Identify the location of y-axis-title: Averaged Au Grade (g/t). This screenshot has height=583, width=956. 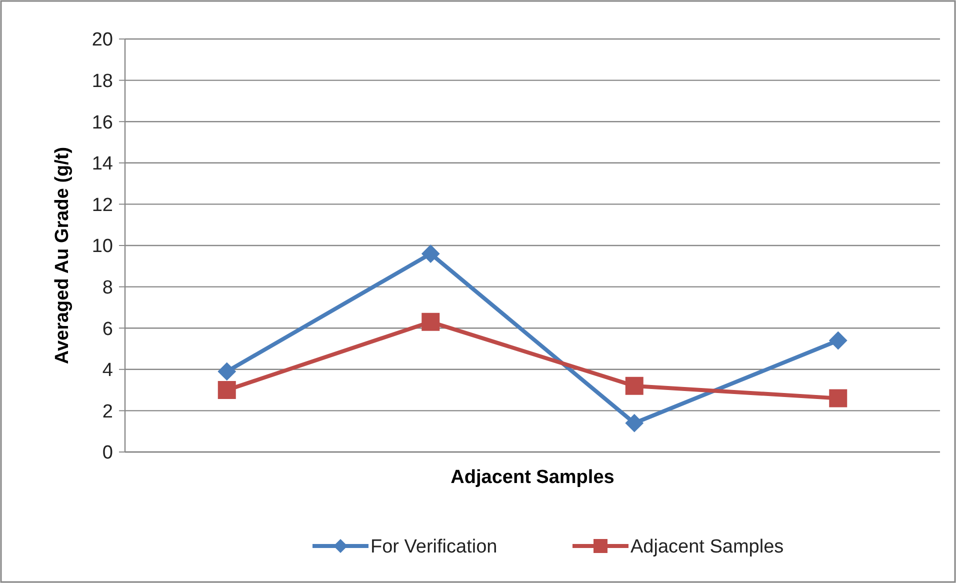
(62, 255).